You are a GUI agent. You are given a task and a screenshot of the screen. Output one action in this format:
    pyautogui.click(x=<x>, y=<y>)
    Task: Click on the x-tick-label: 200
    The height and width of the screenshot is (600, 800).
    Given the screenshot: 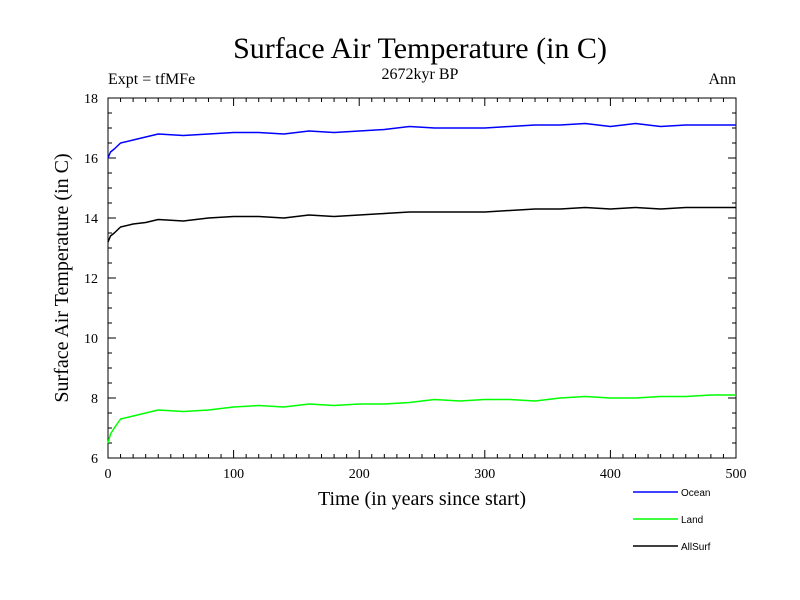 What is the action you would take?
    pyautogui.click(x=359, y=474)
    